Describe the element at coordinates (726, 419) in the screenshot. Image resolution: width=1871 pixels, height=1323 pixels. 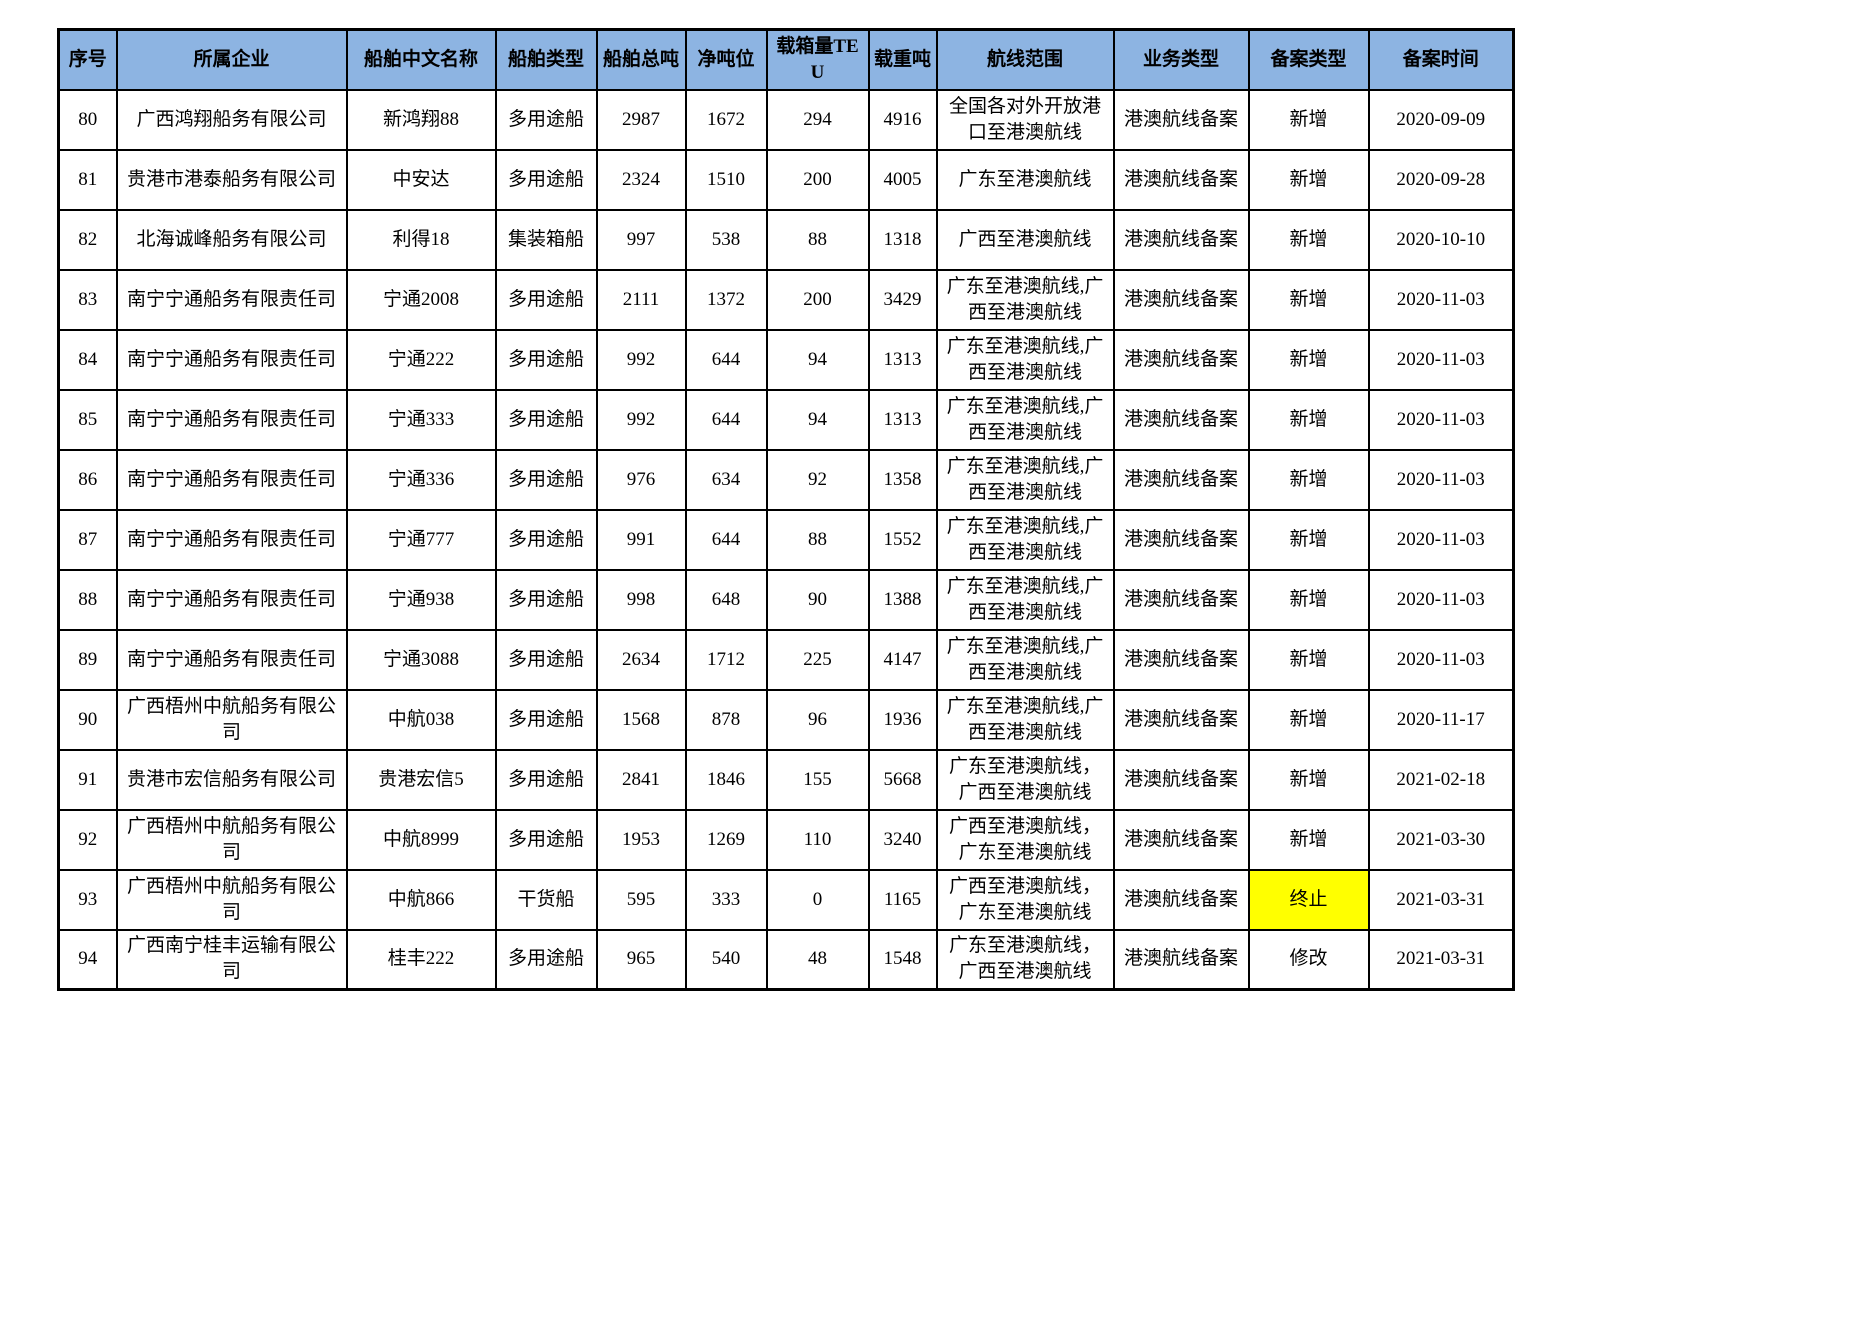
I see `cell-row85-col5: 644` at that location.